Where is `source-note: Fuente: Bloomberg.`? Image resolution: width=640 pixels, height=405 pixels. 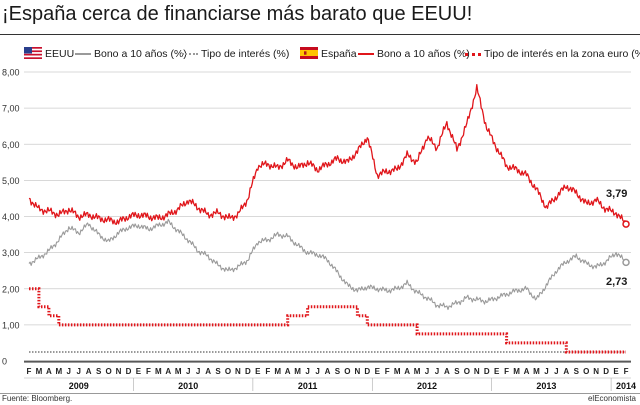
source-note: Fuente: Bloomberg. is located at coordinates (37, 398).